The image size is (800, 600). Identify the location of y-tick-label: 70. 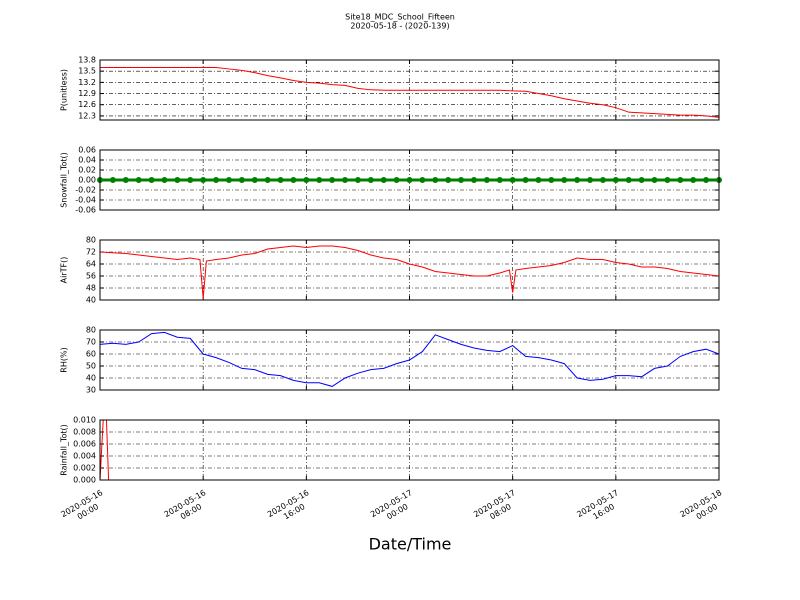
(91, 342).